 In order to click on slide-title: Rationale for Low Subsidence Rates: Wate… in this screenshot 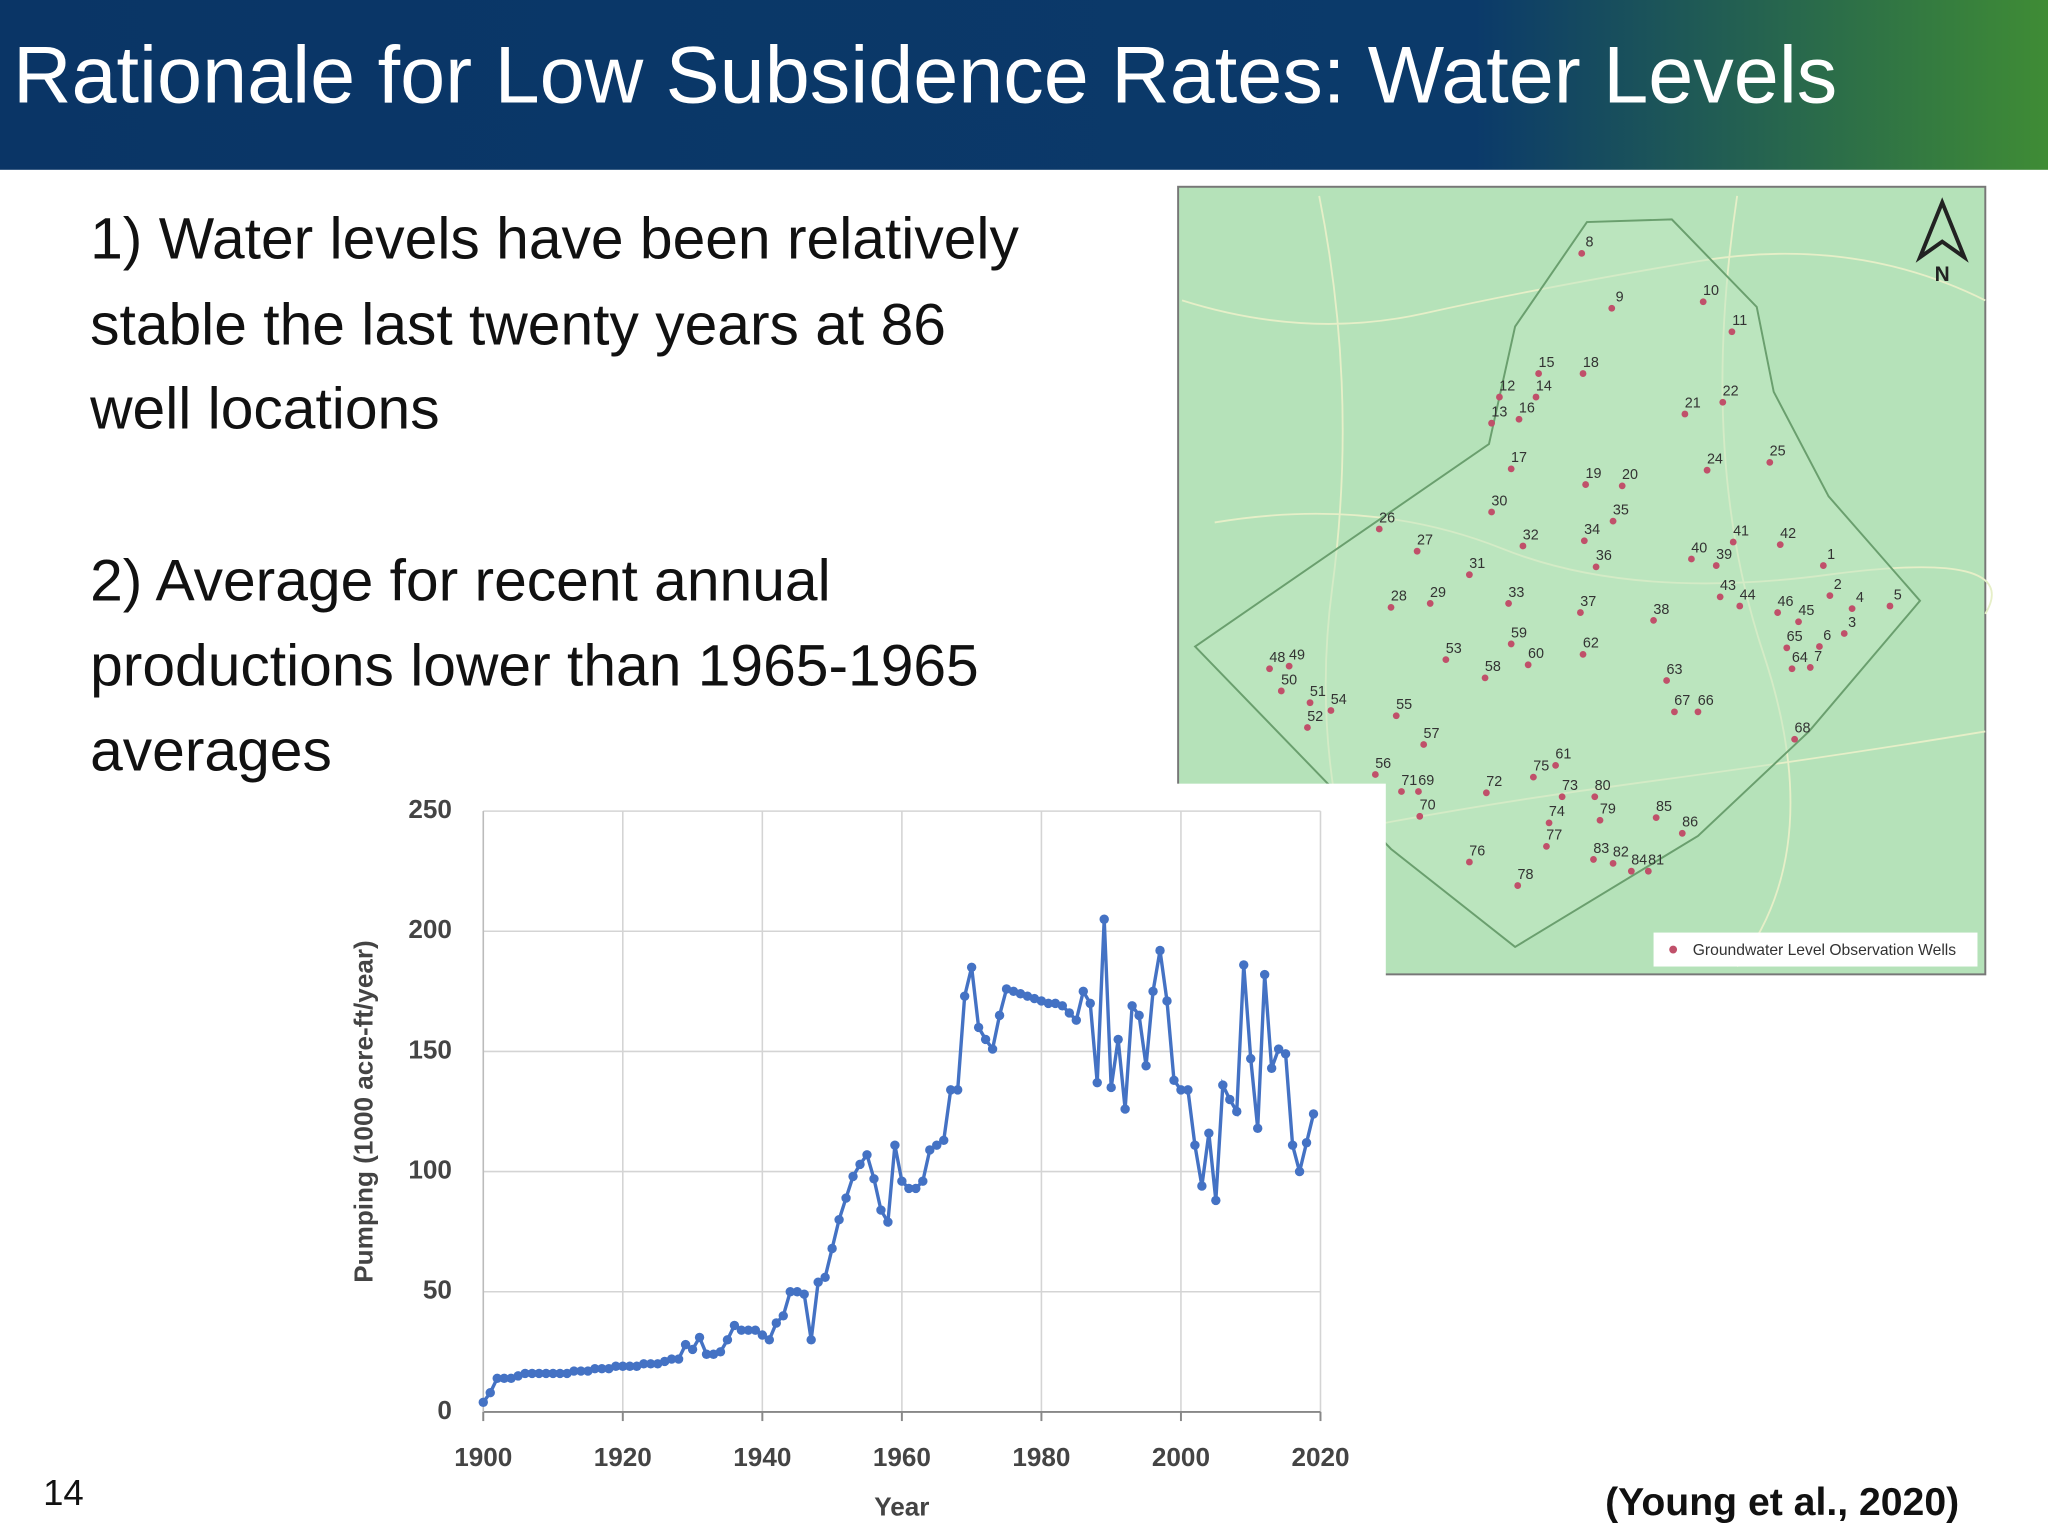, I will do `click(925, 75)`.